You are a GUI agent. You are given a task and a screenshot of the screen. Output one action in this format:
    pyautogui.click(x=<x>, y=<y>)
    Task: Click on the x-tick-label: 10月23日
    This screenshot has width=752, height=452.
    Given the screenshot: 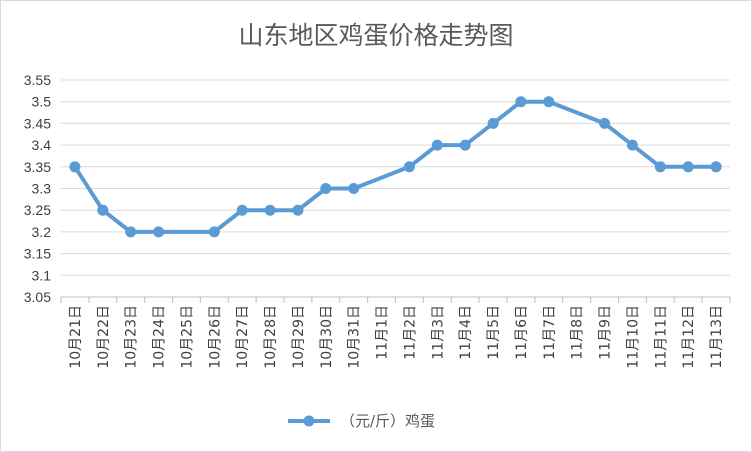 What is the action you would take?
    pyautogui.click(x=132, y=337)
    